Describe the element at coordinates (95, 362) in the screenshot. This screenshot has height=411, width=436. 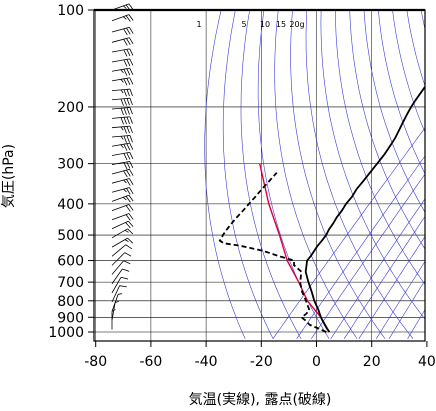
I see `x-tick-label: -80` at that location.